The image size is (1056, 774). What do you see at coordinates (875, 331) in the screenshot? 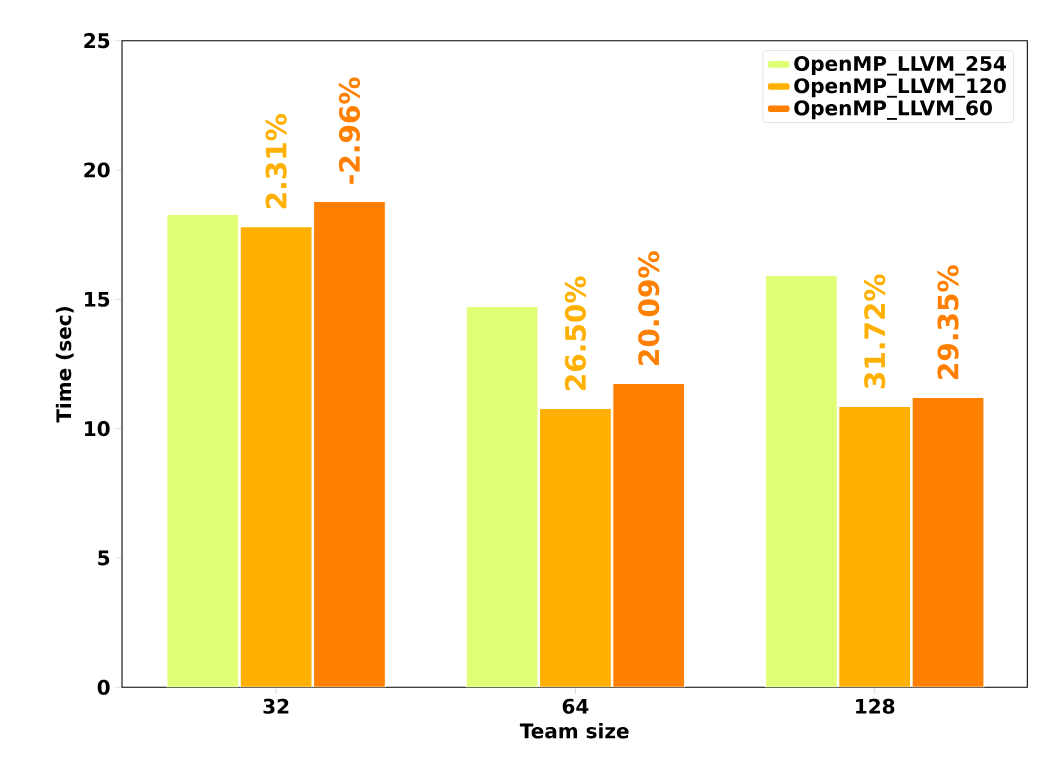
I see `annotation: 31.72%` at bounding box center [875, 331].